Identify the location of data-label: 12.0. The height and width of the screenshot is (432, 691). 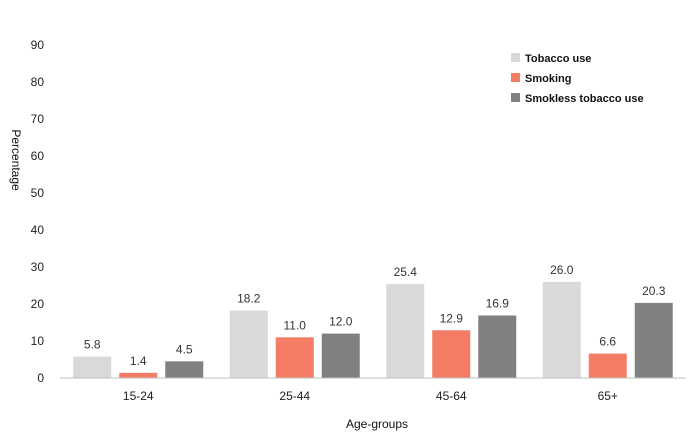
(341, 322).